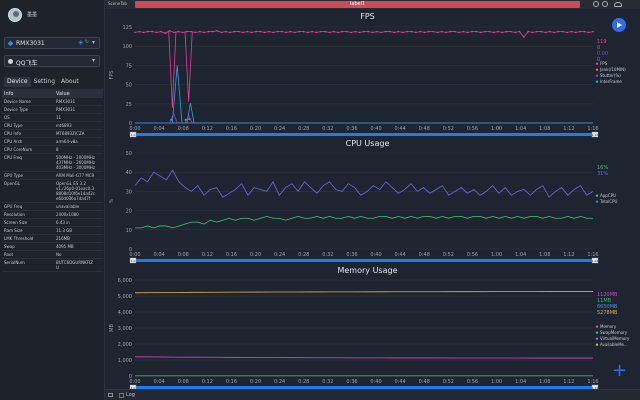  I want to click on bottom-bar: Log, so click(372, 394).